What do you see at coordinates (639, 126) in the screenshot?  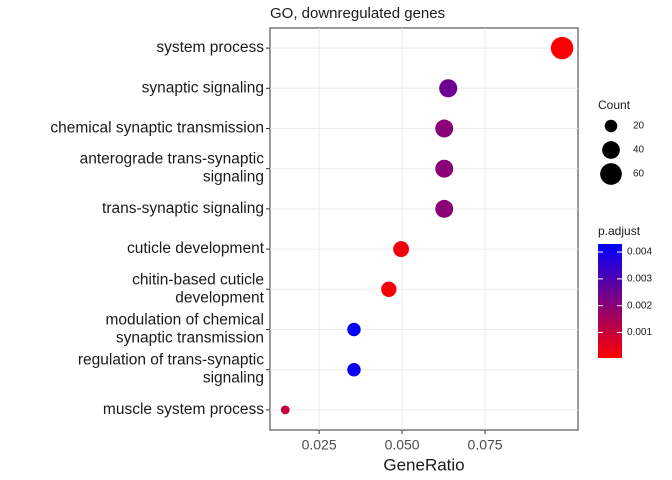 I see `size-legend-label: 20` at bounding box center [639, 126].